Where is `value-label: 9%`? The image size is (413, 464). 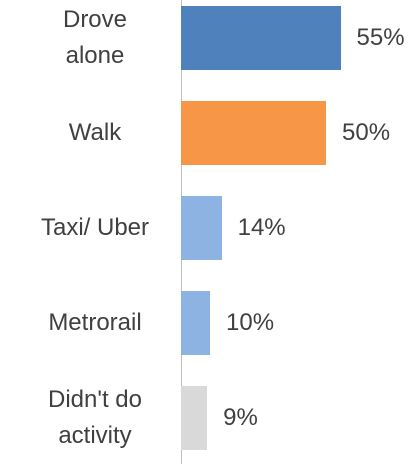 value-label: 9% is located at coordinates (240, 417).